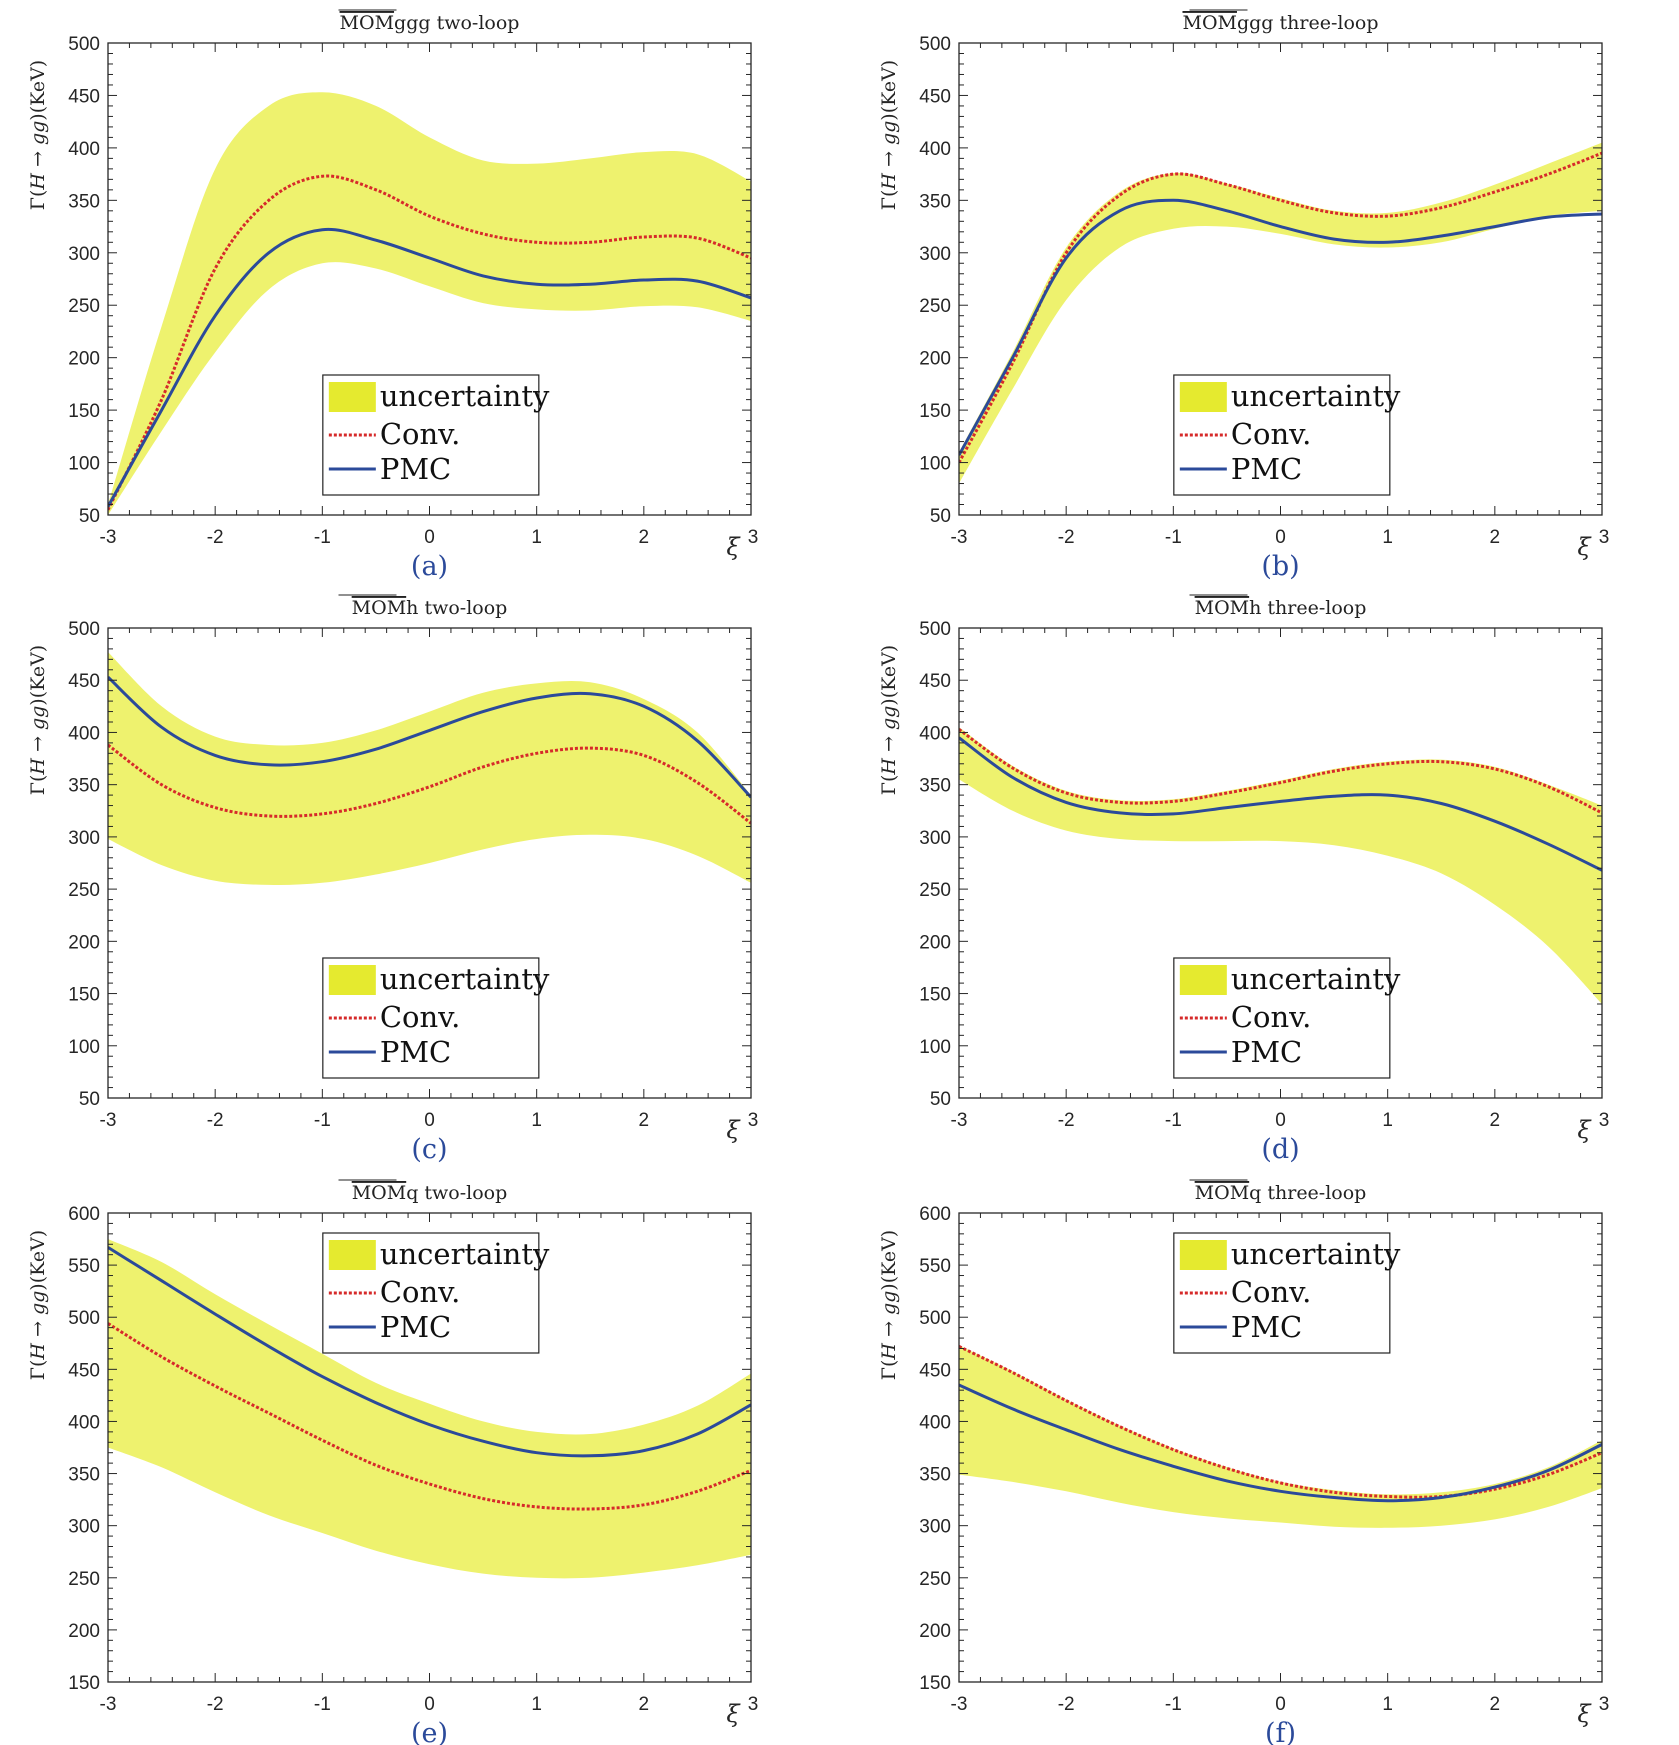  I want to click on x-tick-label: 2, so click(1495, 537).